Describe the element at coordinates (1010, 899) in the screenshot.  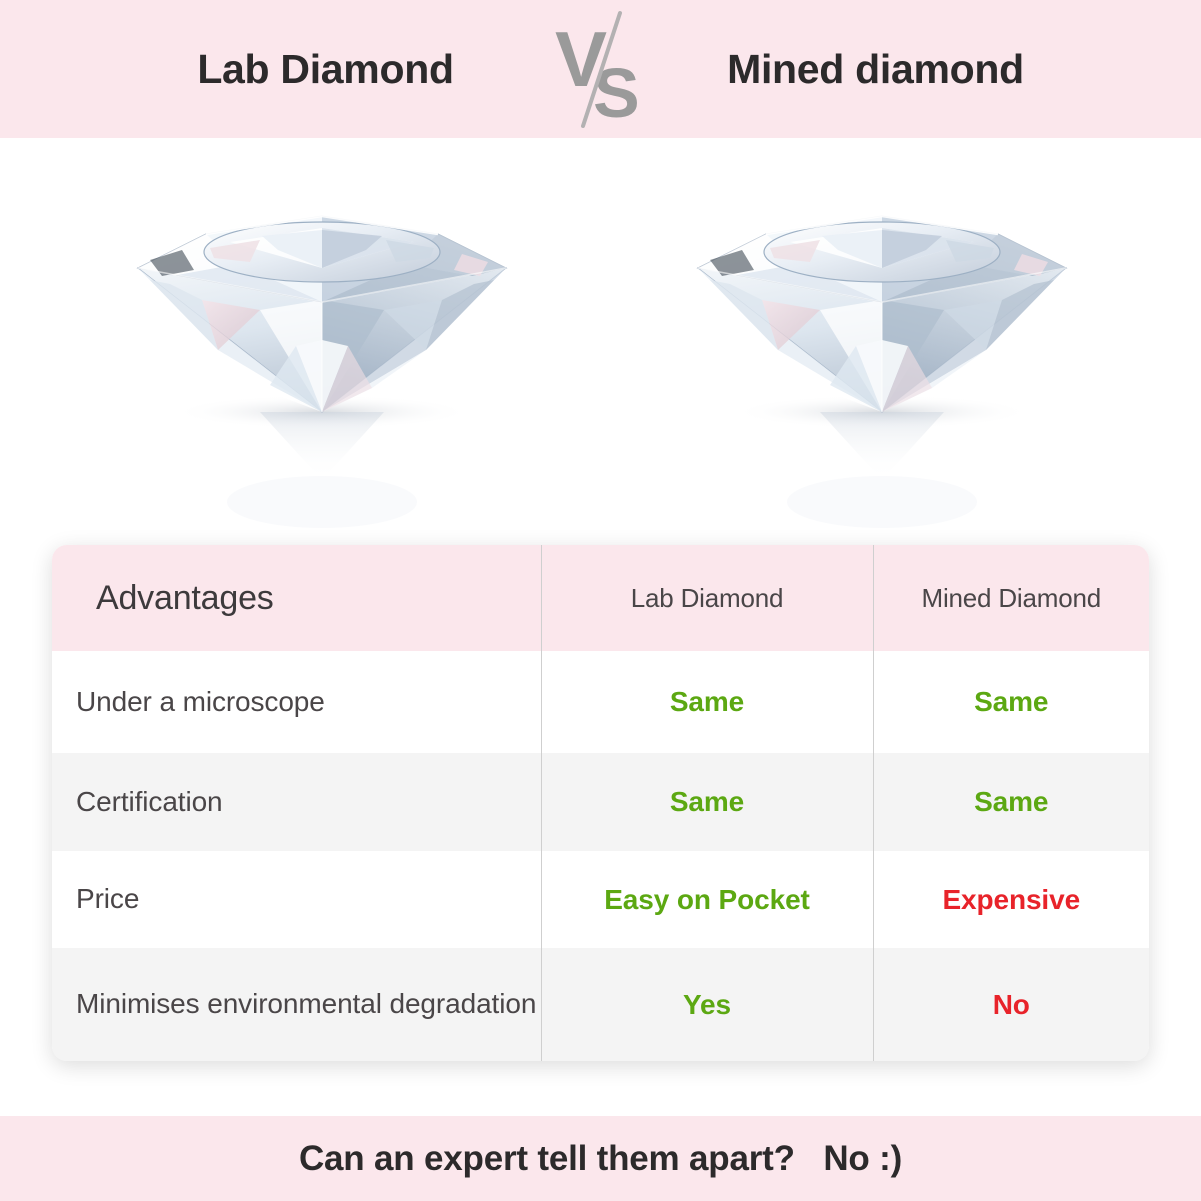
I see `row-mined-value: Expensive` at that location.